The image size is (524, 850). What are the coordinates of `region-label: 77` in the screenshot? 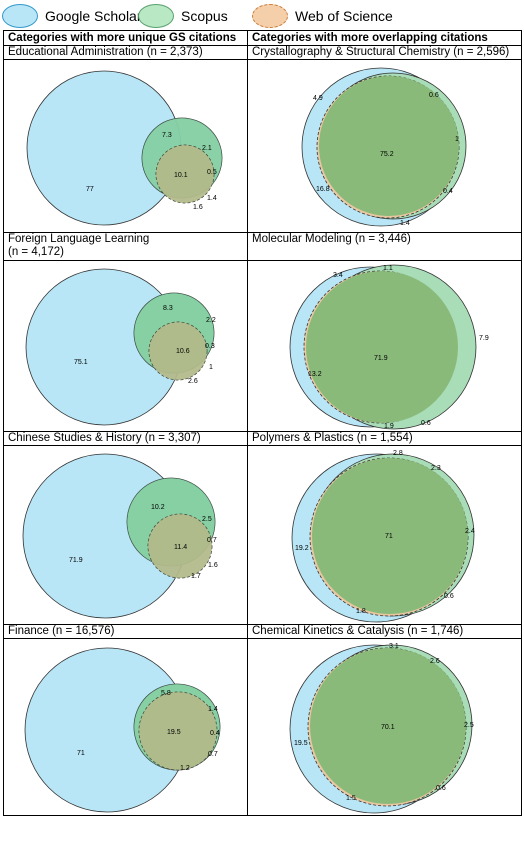 It's located at (90, 189).